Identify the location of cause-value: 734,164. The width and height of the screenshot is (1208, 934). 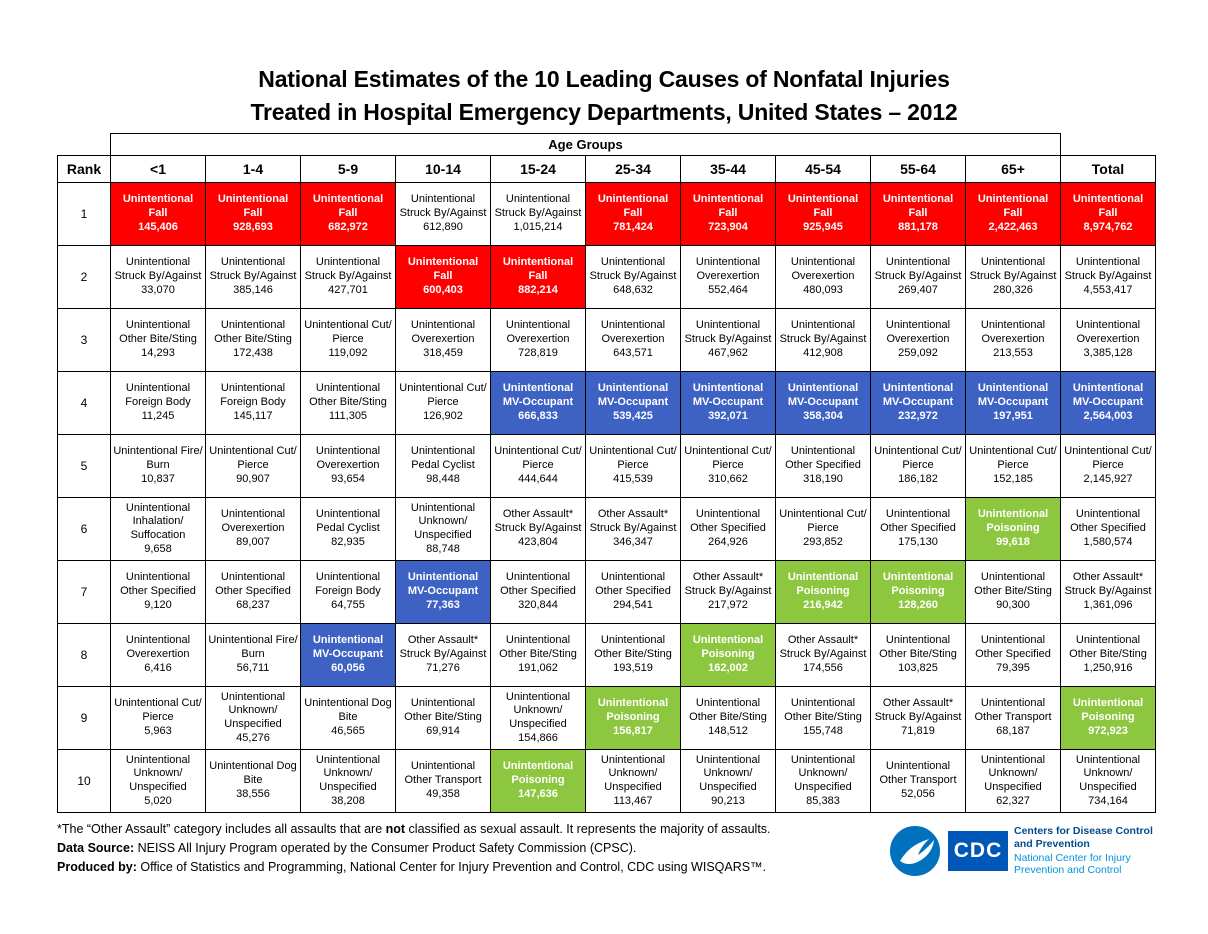
(1108, 800).